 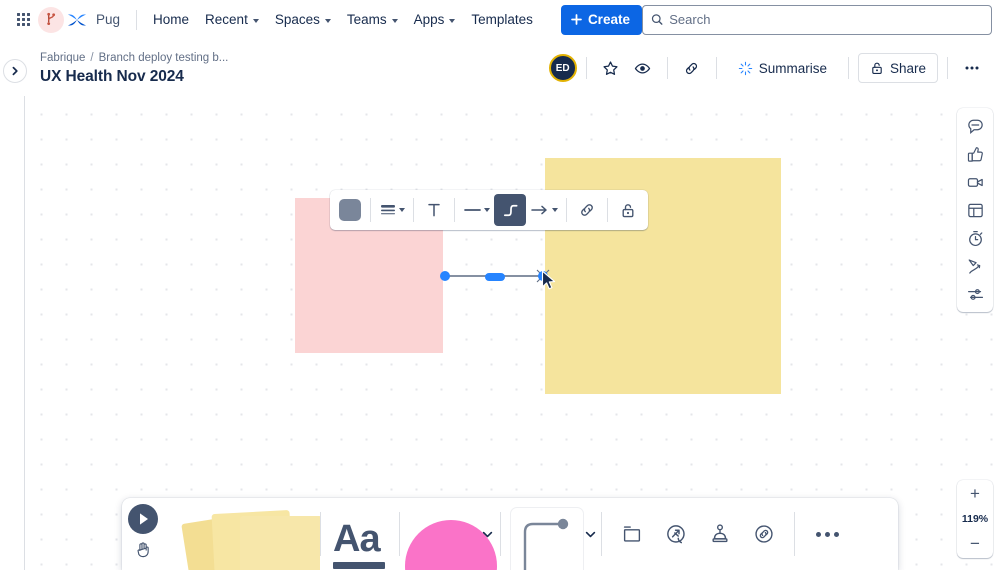 I want to click on zoom-in-button: +, so click(x=975, y=493).